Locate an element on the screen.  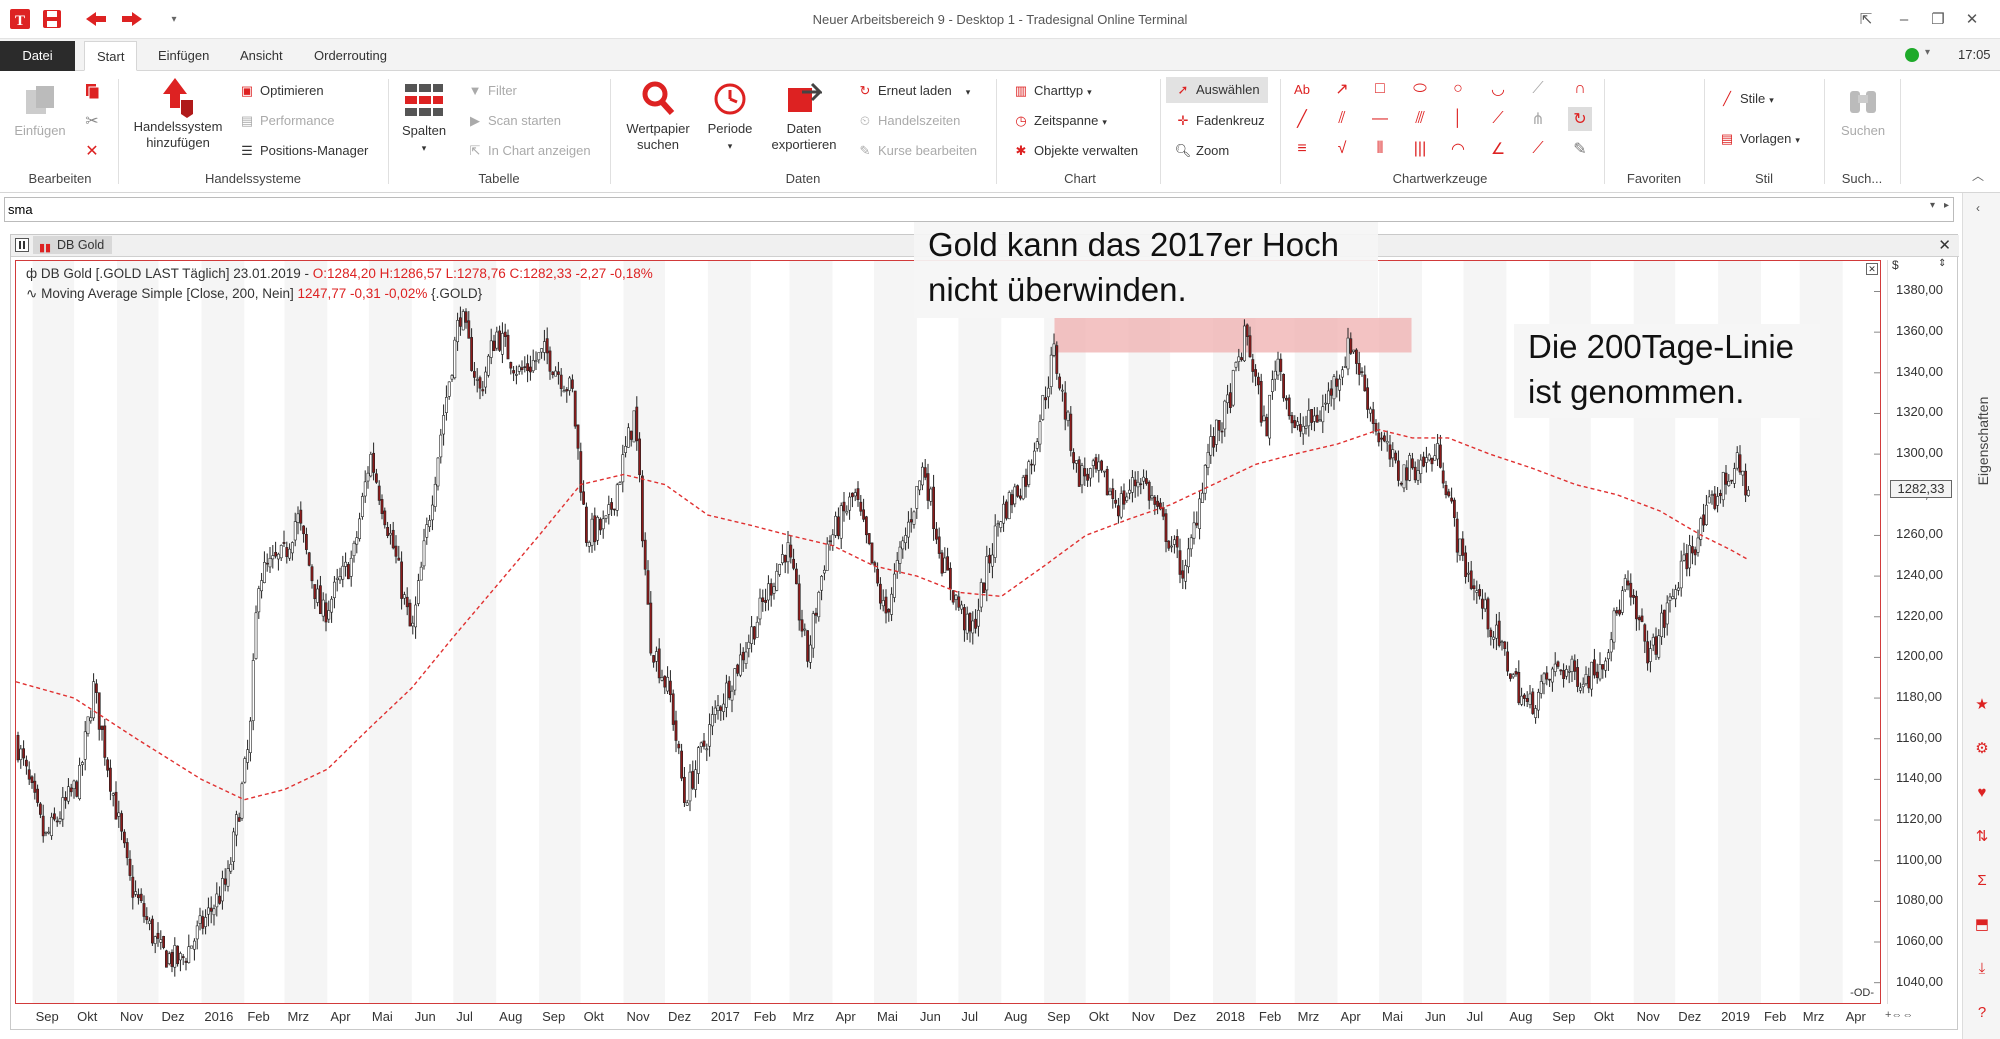
tab-ansicht: Ansicht is located at coordinates (261, 55).